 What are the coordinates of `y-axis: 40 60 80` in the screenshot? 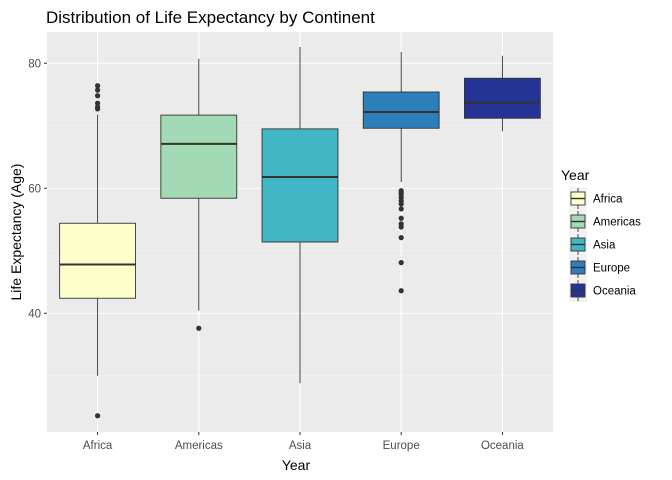 It's located at (37, 189).